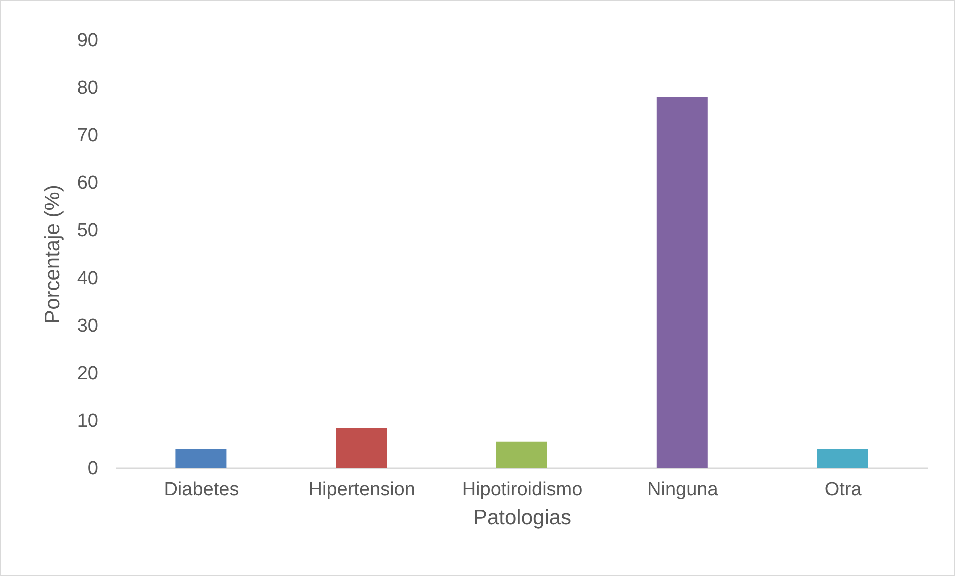  Describe the element at coordinates (87, 89) in the screenshot. I see `y-tick-label: 80` at that location.